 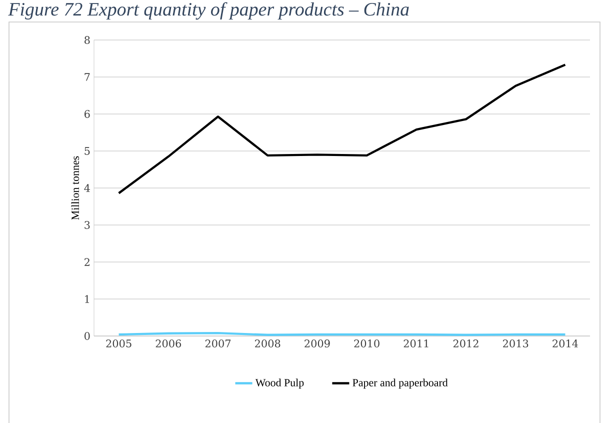 What do you see at coordinates (87, 262) in the screenshot?
I see `y-tick-label: 2` at bounding box center [87, 262].